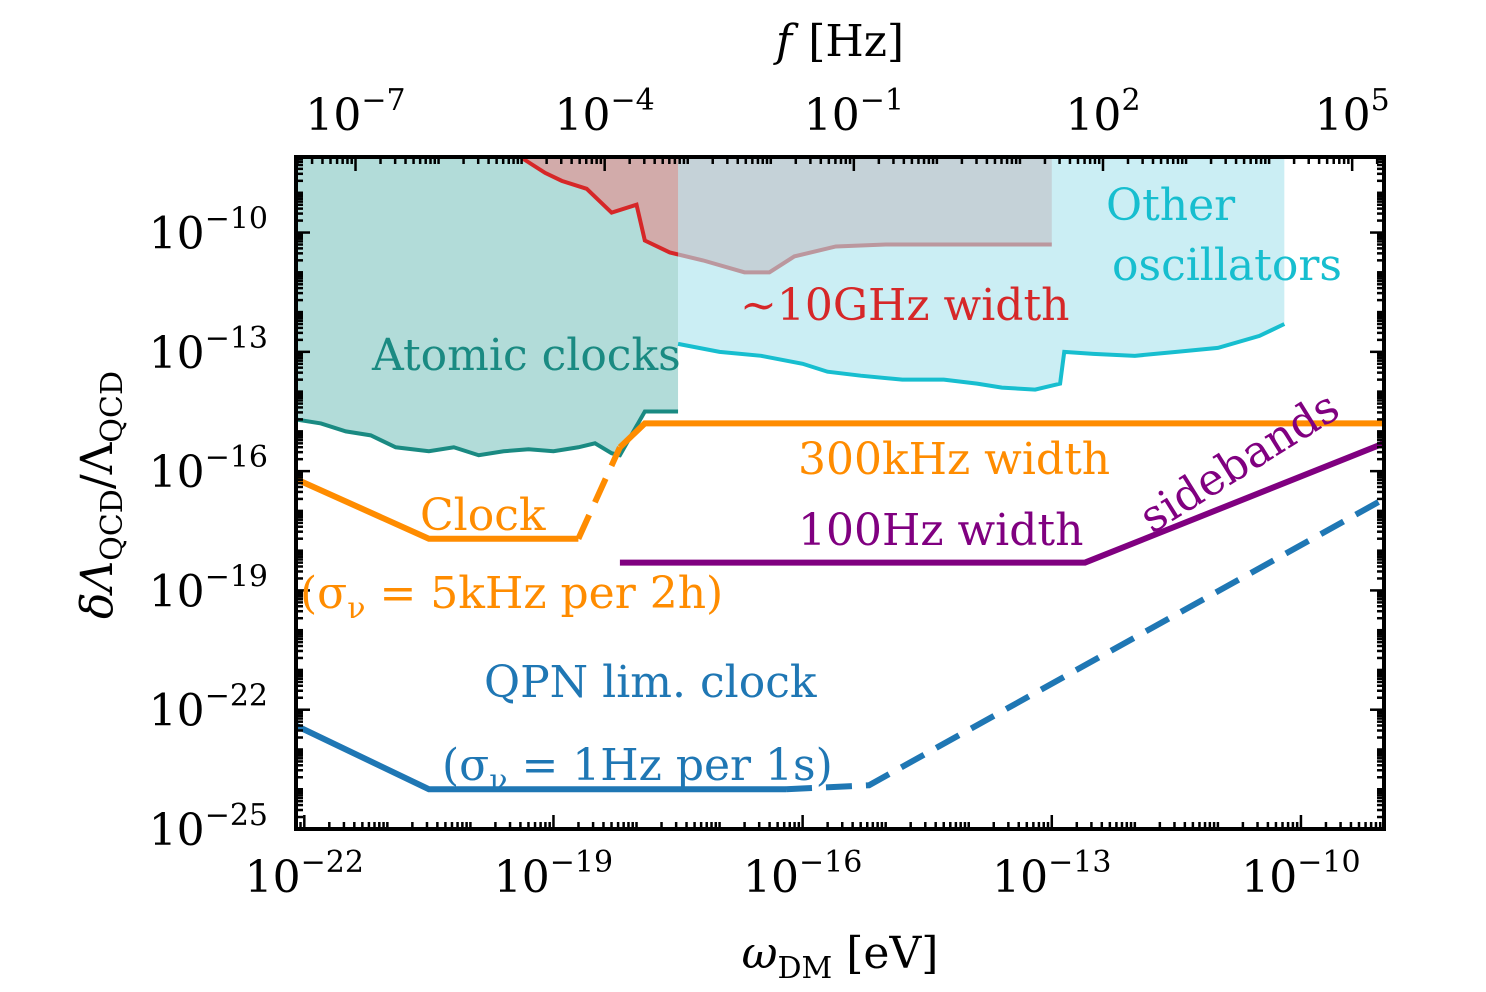  What do you see at coordinates (112, 407) in the screenshot?
I see `y-axis-label-sub2: QCD` at bounding box center [112, 407].